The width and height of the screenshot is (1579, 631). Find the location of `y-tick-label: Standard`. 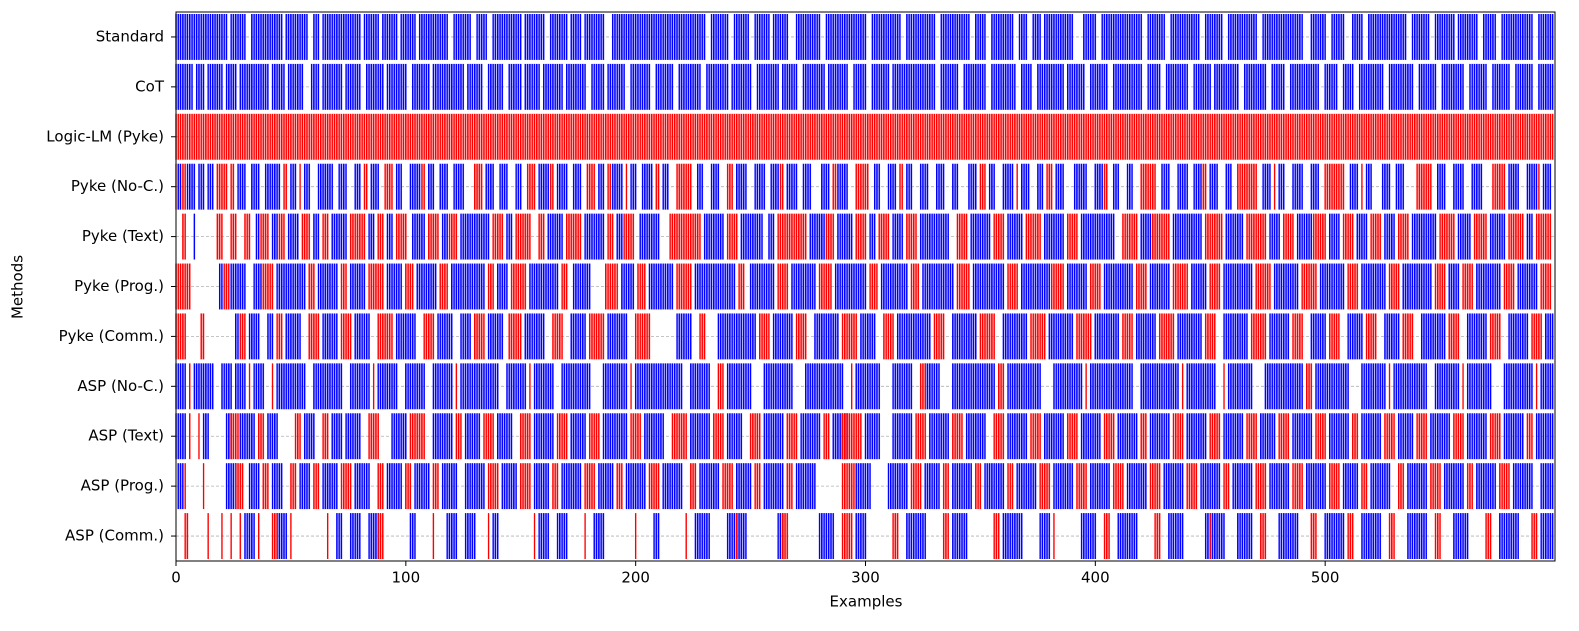

y-tick-label: Standard is located at coordinates (130, 36).